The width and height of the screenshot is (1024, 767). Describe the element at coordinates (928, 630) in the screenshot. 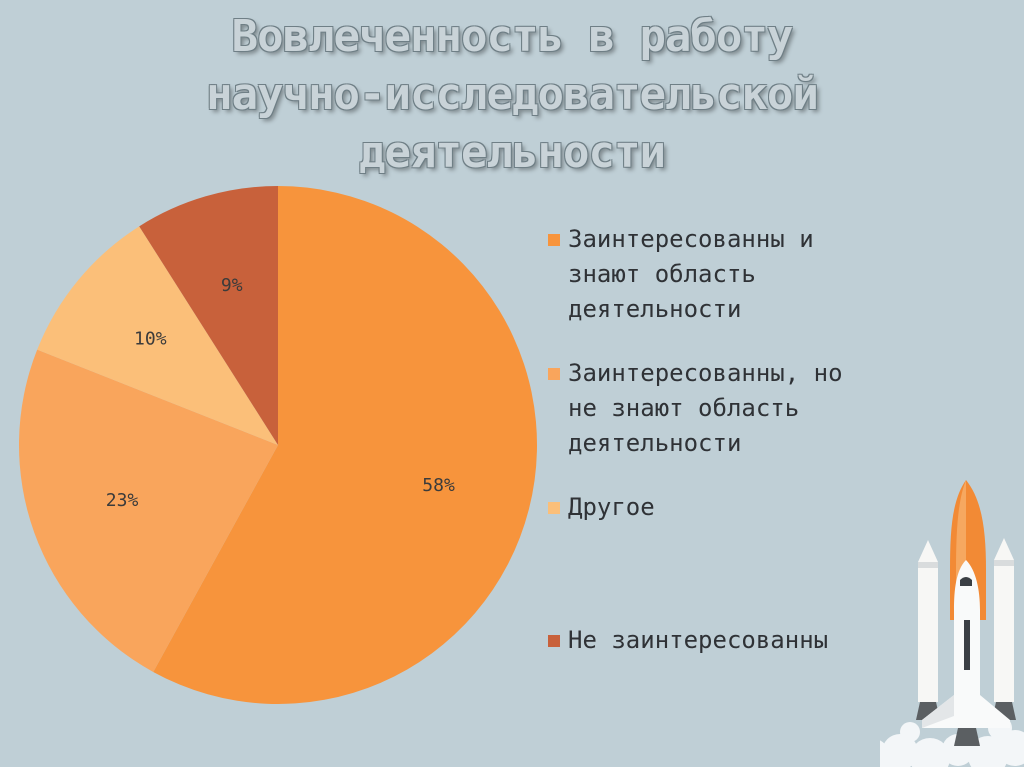

I see `left-booster` at that location.